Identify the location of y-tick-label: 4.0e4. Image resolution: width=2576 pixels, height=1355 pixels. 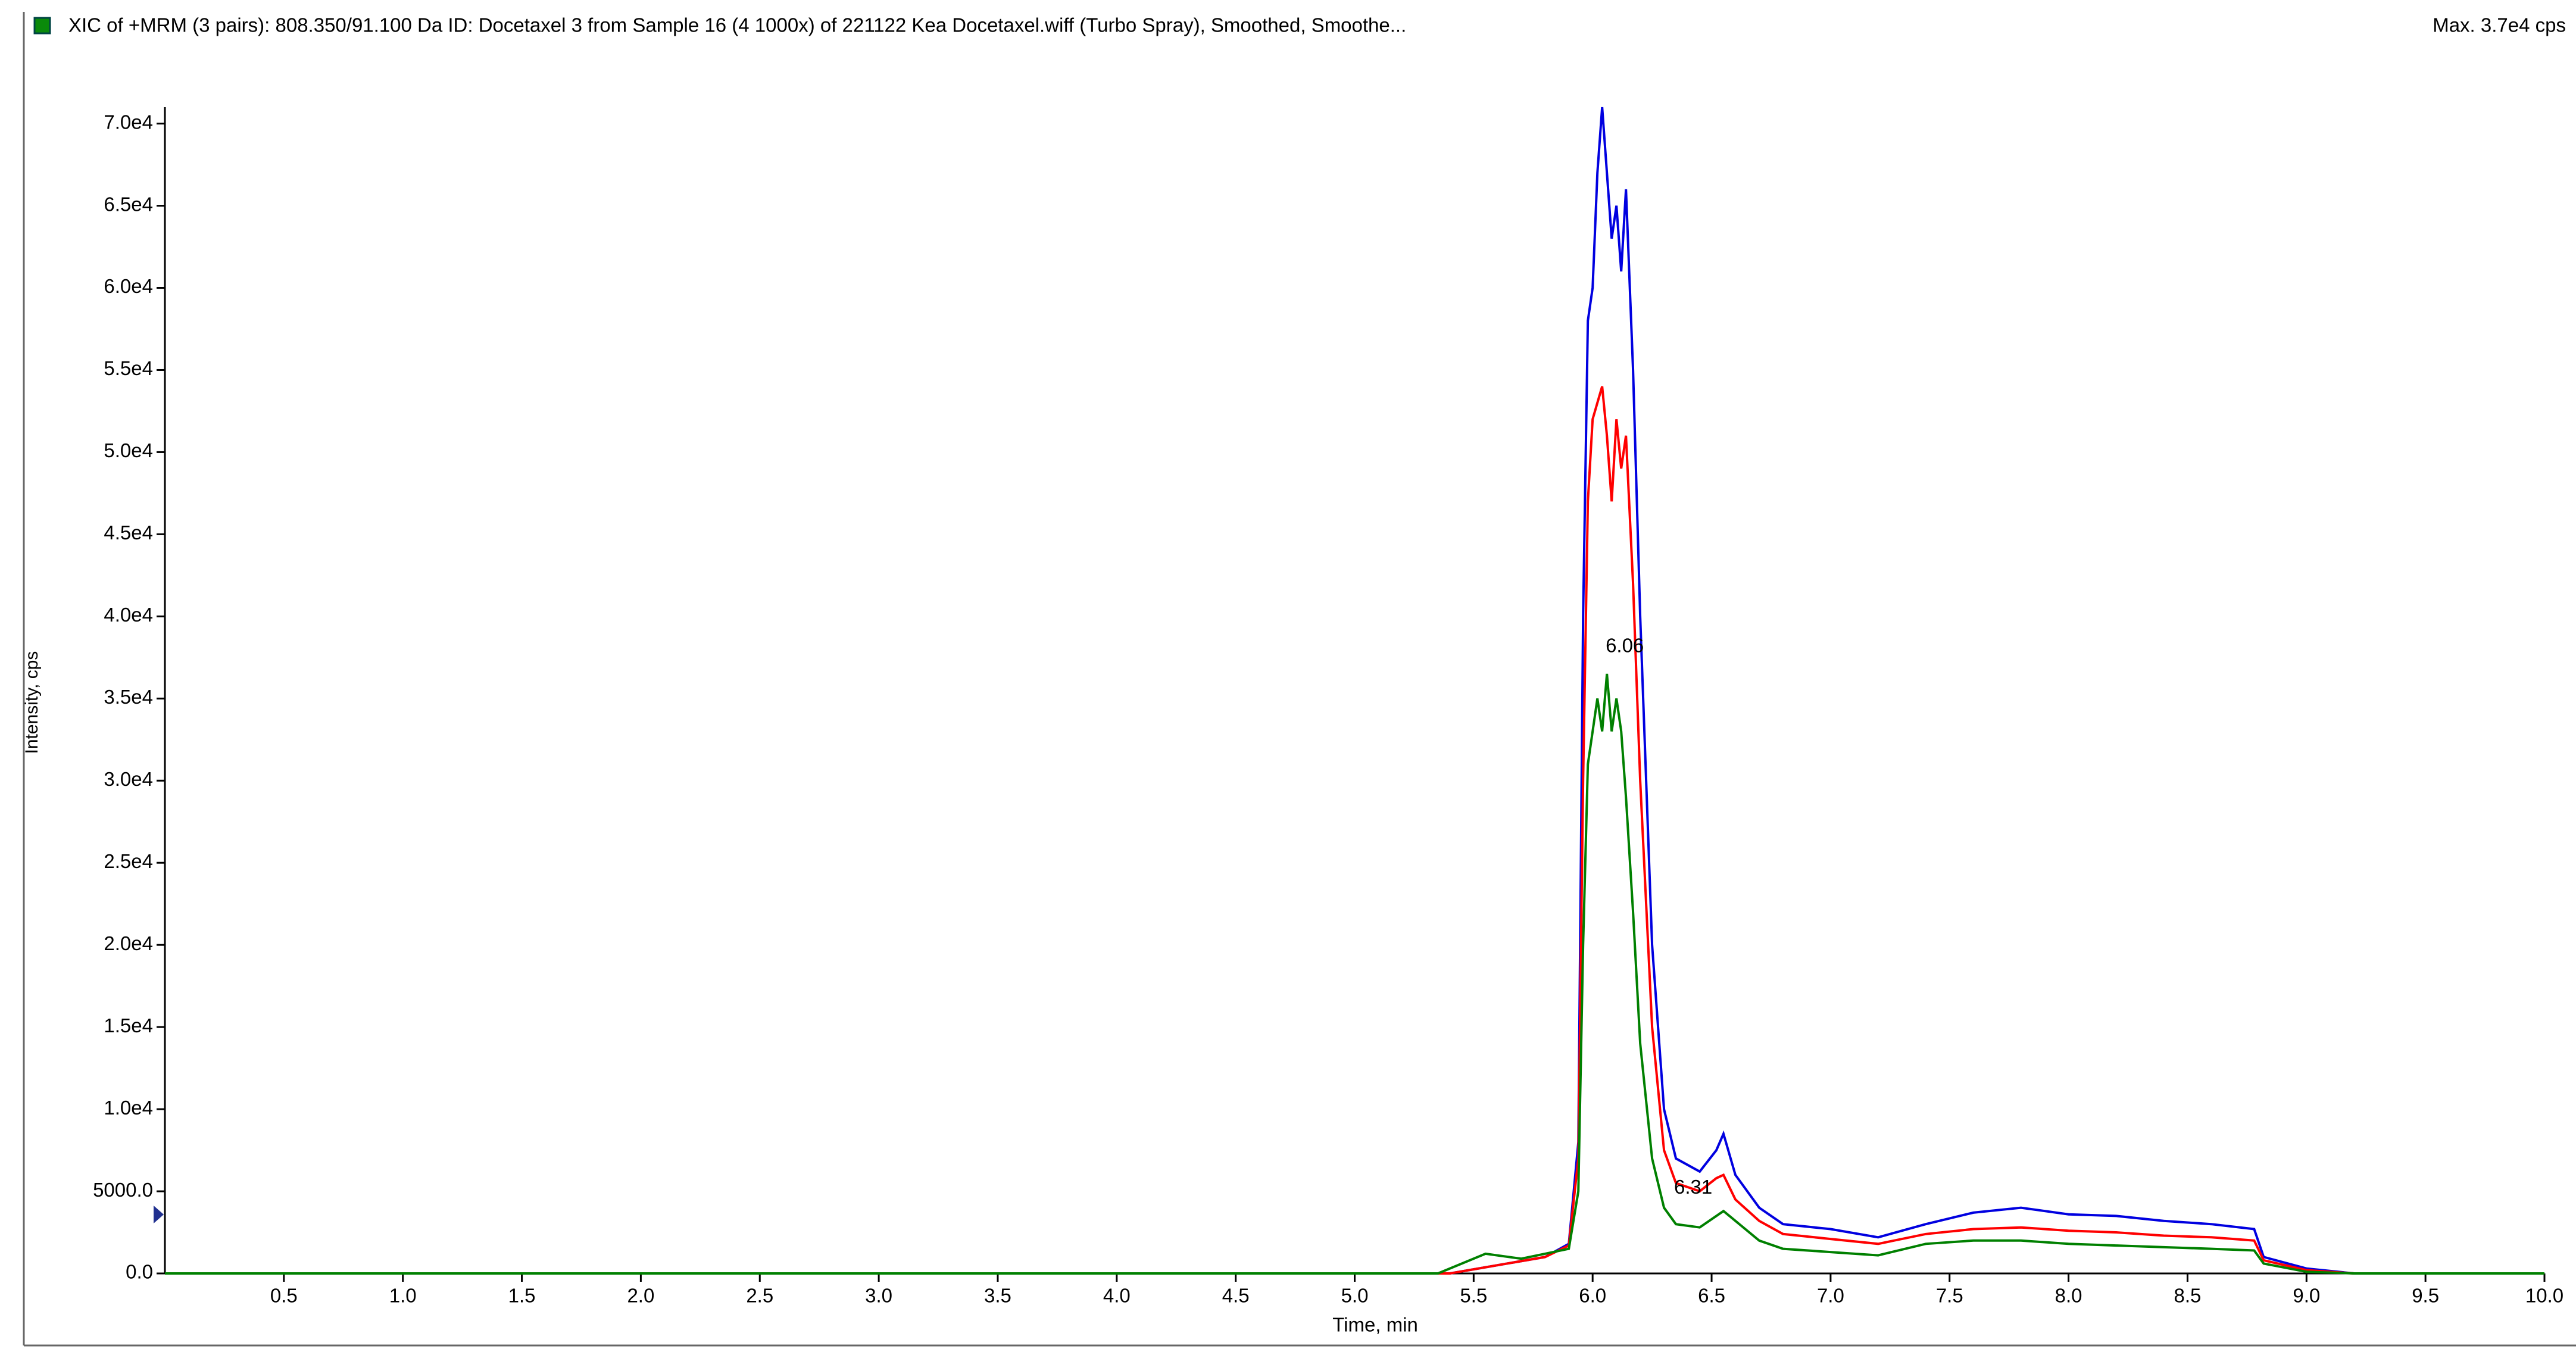
(128, 615).